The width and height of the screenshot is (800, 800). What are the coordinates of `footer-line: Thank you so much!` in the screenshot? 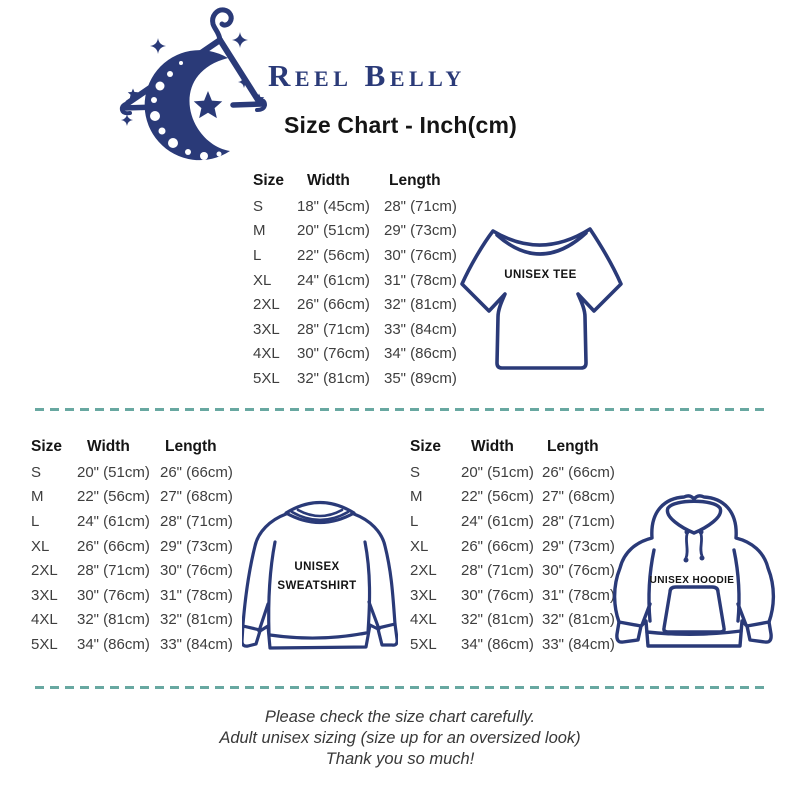 It's located at (400, 759).